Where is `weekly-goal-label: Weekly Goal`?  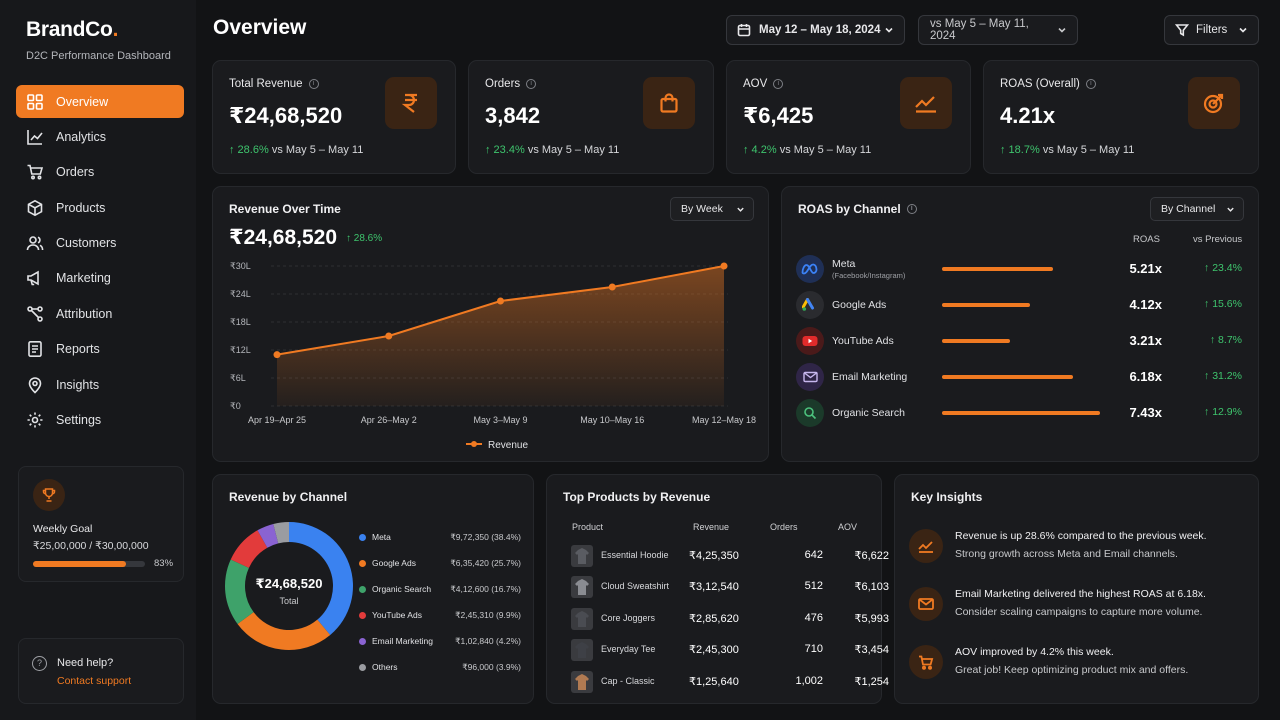 weekly-goal-label: Weekly Goal is located at coordinates (63, 529).